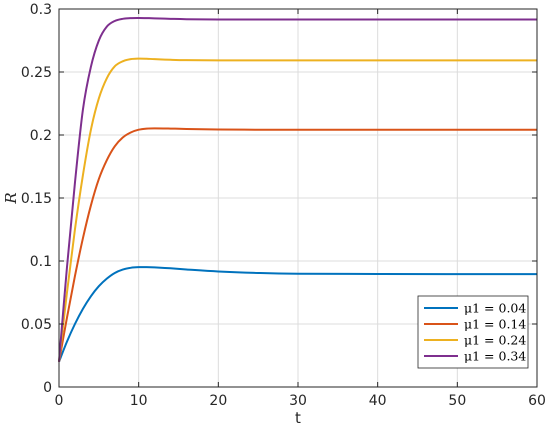 Image resolution: width=550 pixels, height=430 pixels. What do you see at coordinates (139, 401) in the screenshot?
I see `x-tick-label: 10` at bounding box center [139, 401].